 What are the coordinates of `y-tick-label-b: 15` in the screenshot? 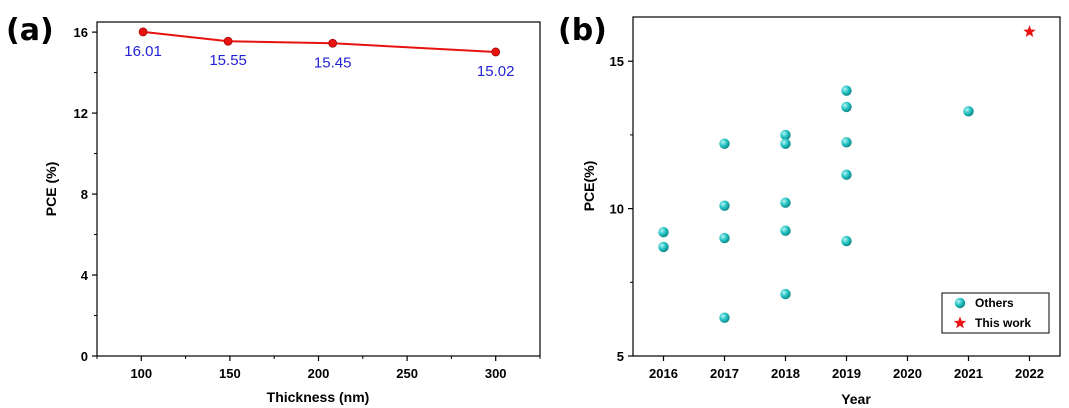 It's located at (617, 61).